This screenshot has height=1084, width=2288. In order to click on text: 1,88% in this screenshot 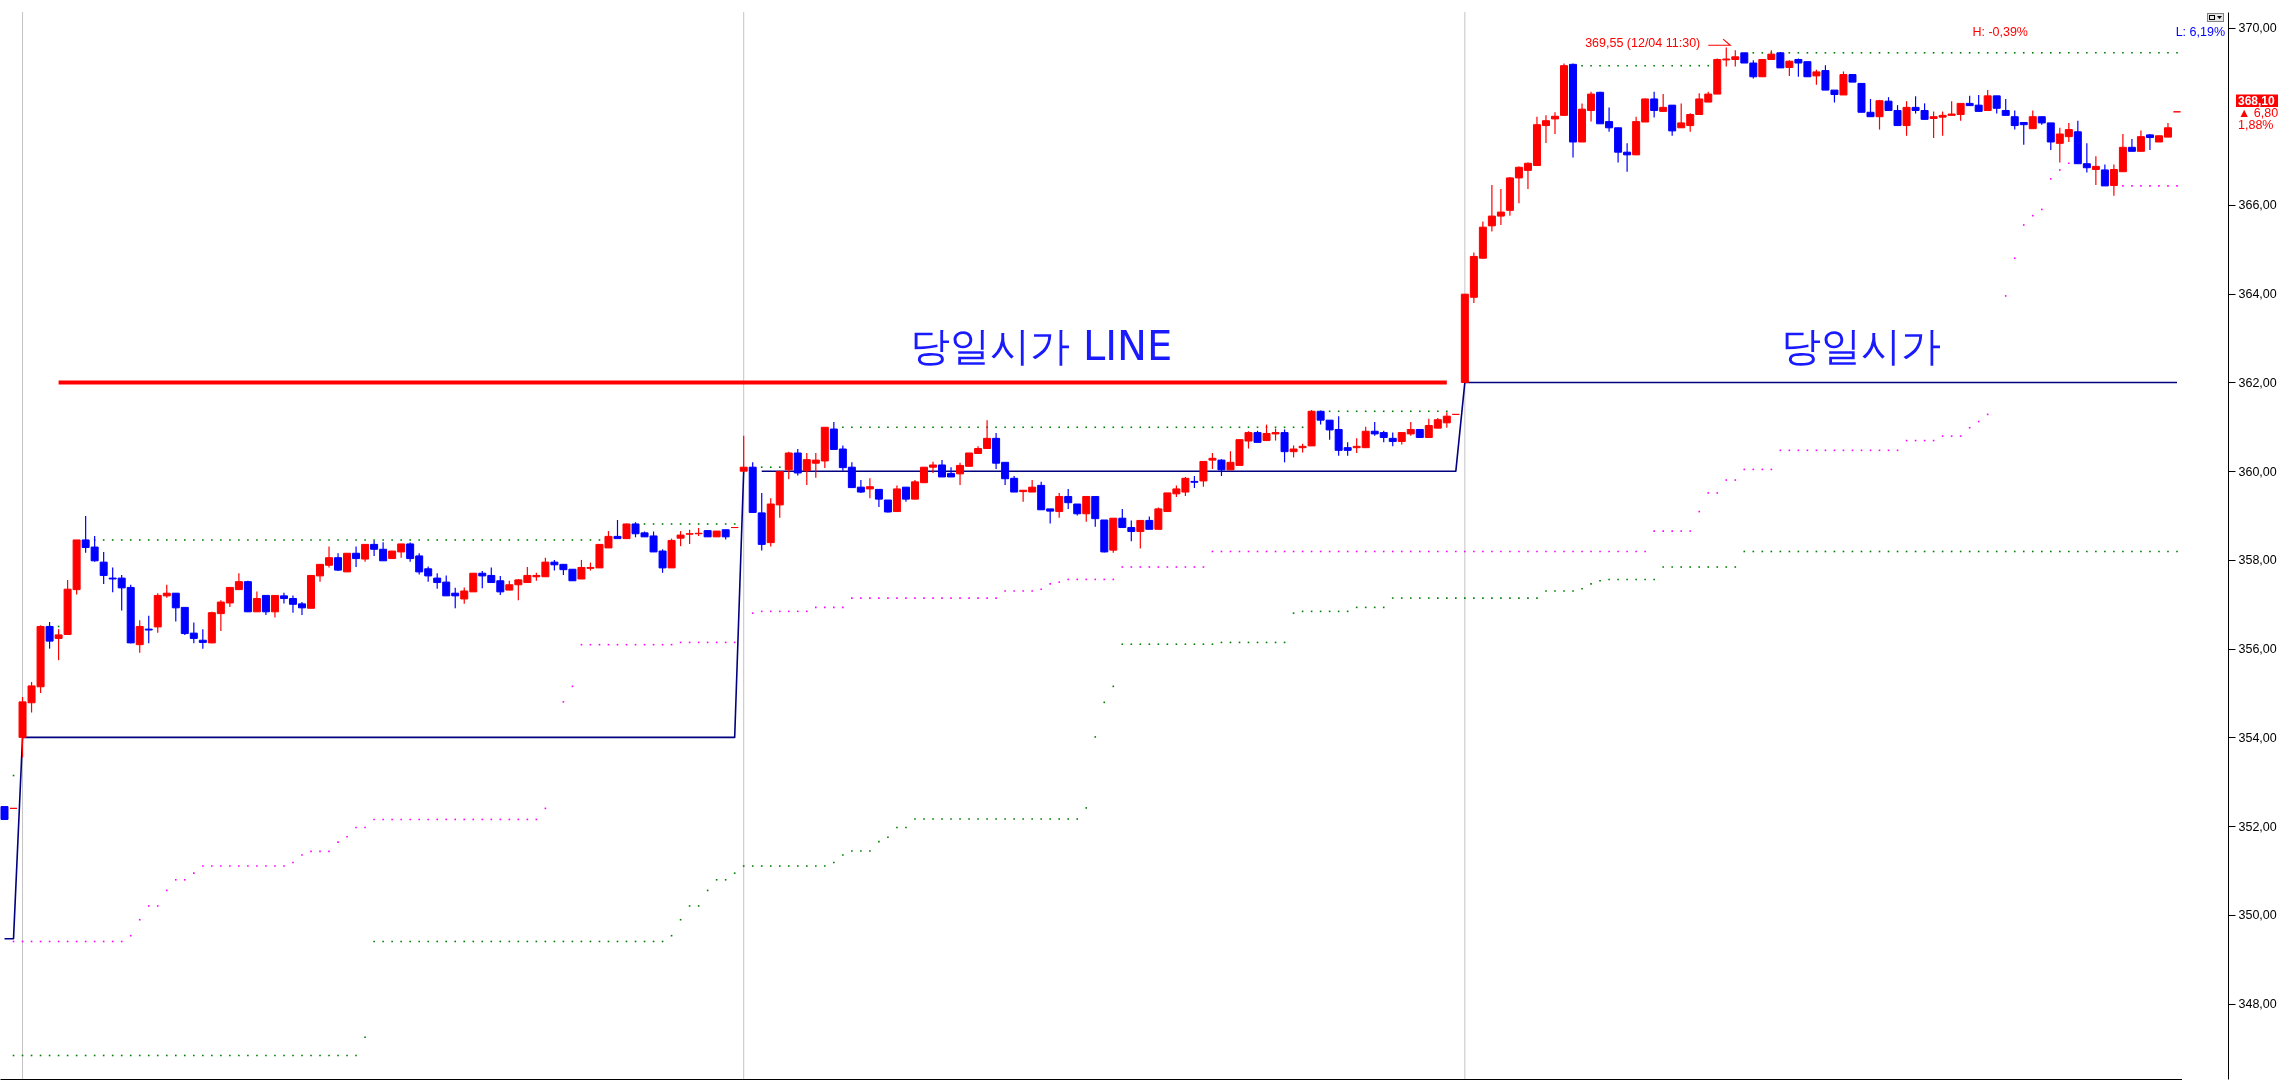, I will do `click(2256, 124)`.